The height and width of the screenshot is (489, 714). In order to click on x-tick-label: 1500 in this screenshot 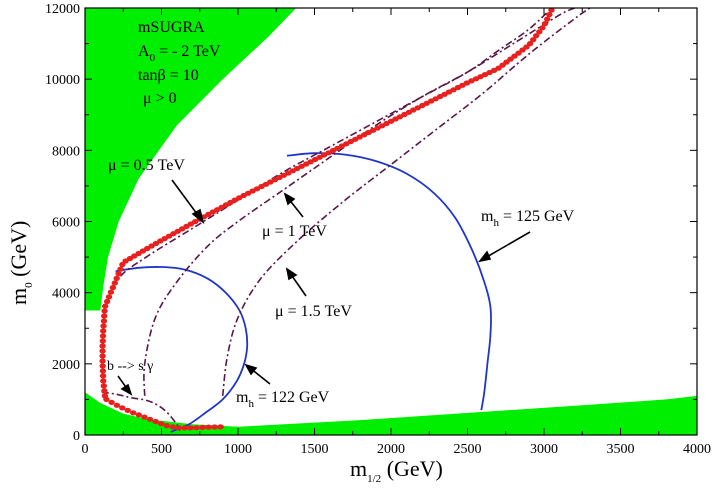, I will do `click(315, 449)`.